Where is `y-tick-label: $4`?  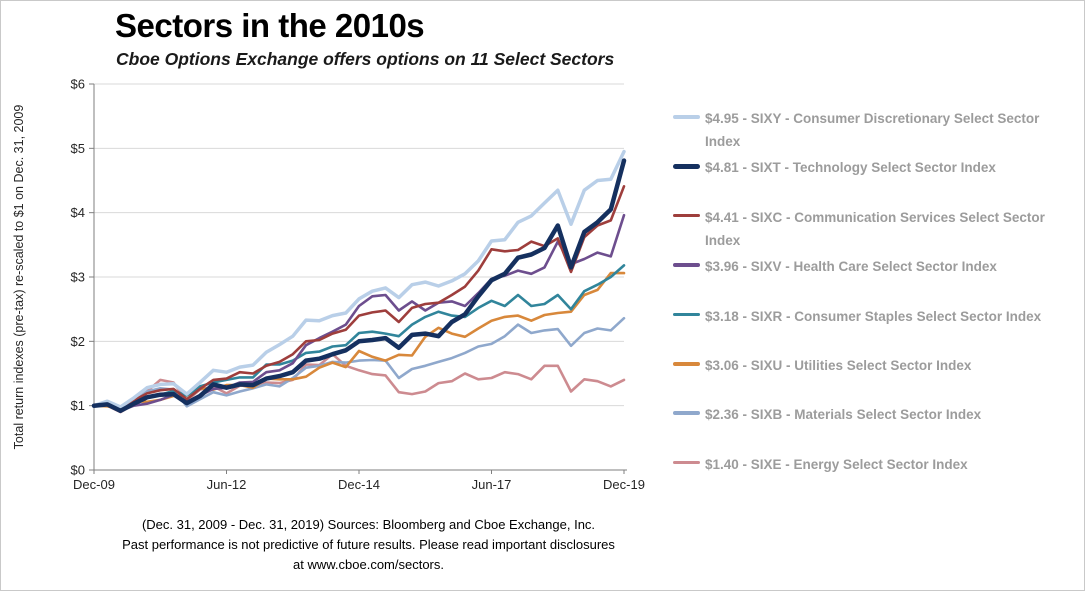 y-tick-label: $4 is located at coordinates (78, 212).